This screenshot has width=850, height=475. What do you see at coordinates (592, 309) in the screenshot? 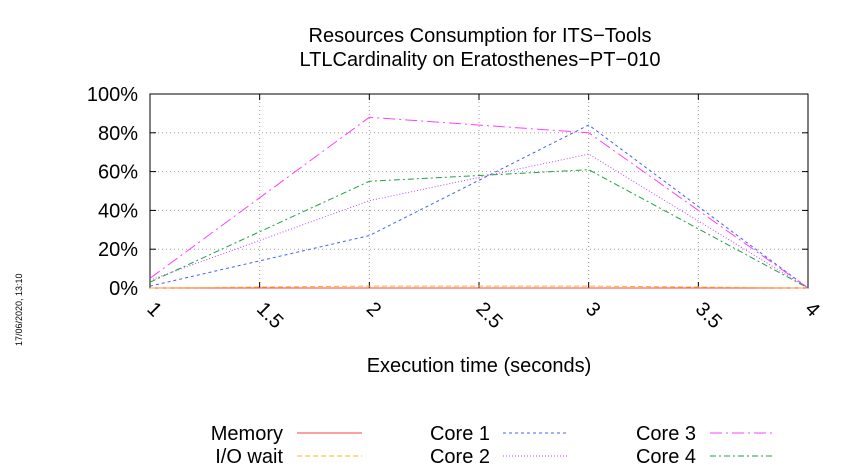
I see `x-tick-label: 3` at bounding box center [592, 309].